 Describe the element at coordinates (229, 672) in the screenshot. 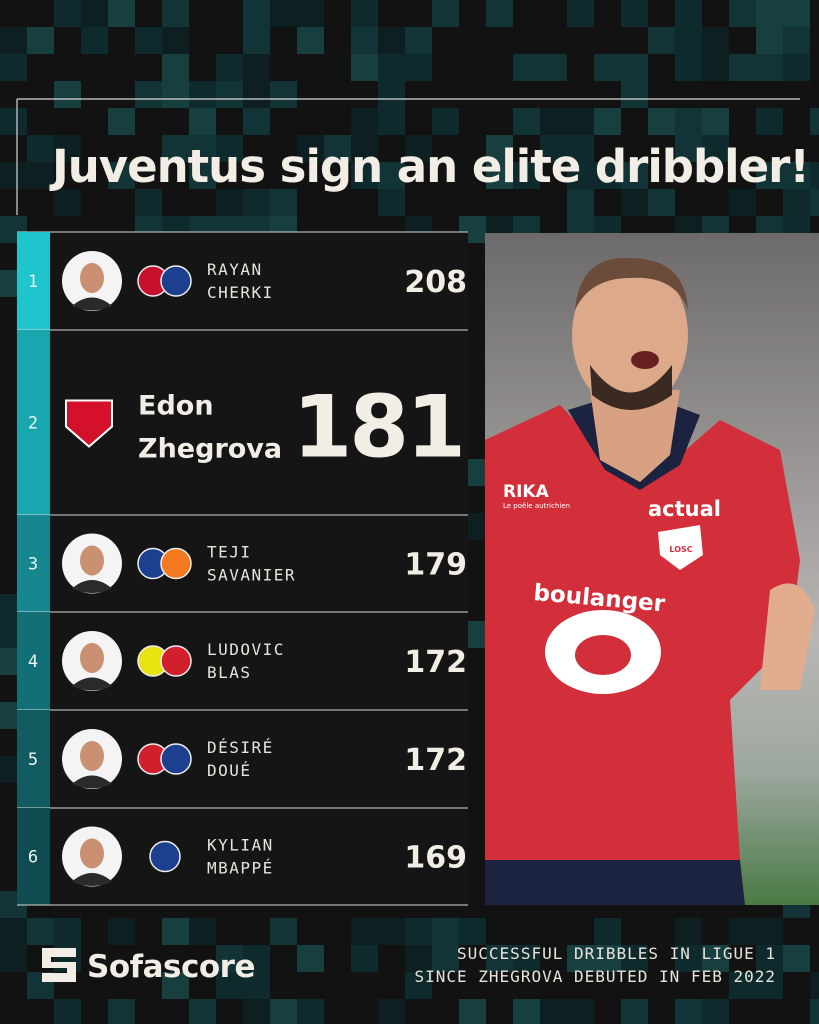

I see `player-last-name: BLAS` at that location.